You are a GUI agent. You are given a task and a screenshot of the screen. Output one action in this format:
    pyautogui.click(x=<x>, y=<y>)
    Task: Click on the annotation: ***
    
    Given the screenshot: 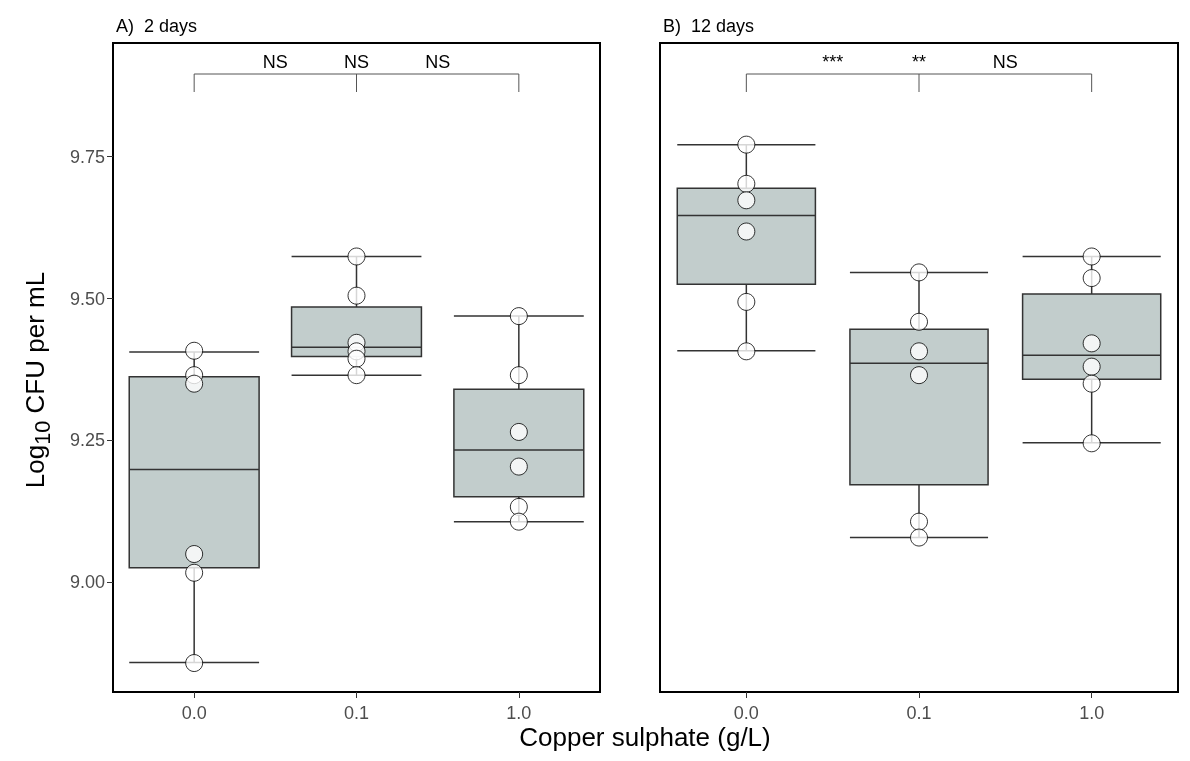 What is the action you would take?
    pyautogui.click(x=833, y=62)
    